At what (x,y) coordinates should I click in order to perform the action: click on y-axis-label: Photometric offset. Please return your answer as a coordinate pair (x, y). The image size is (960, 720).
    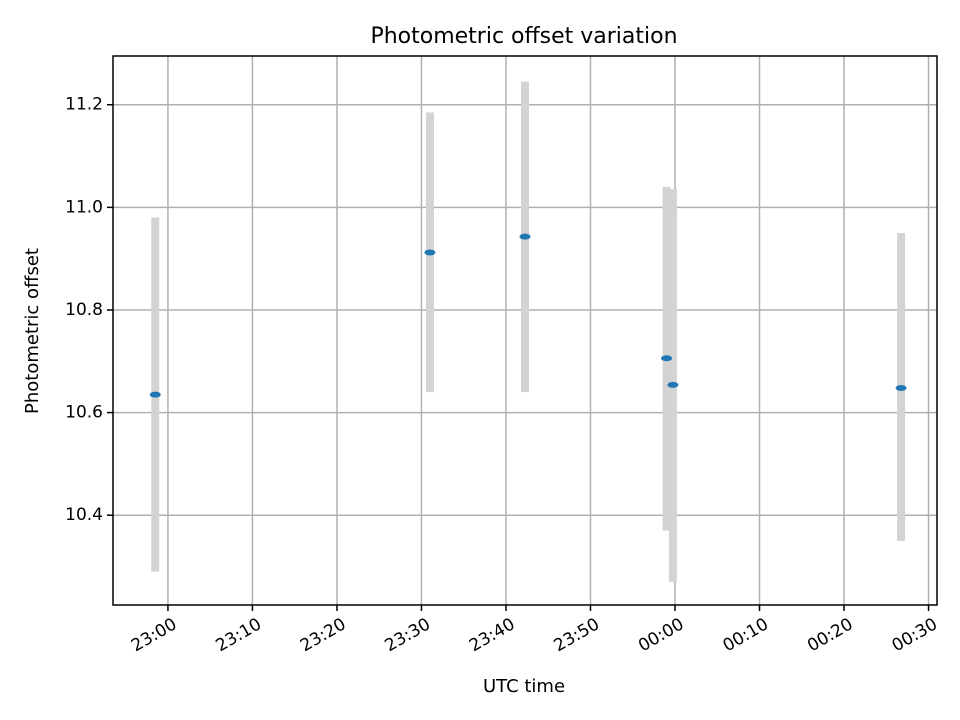
    Looking at the image, I should click on (32, 331).